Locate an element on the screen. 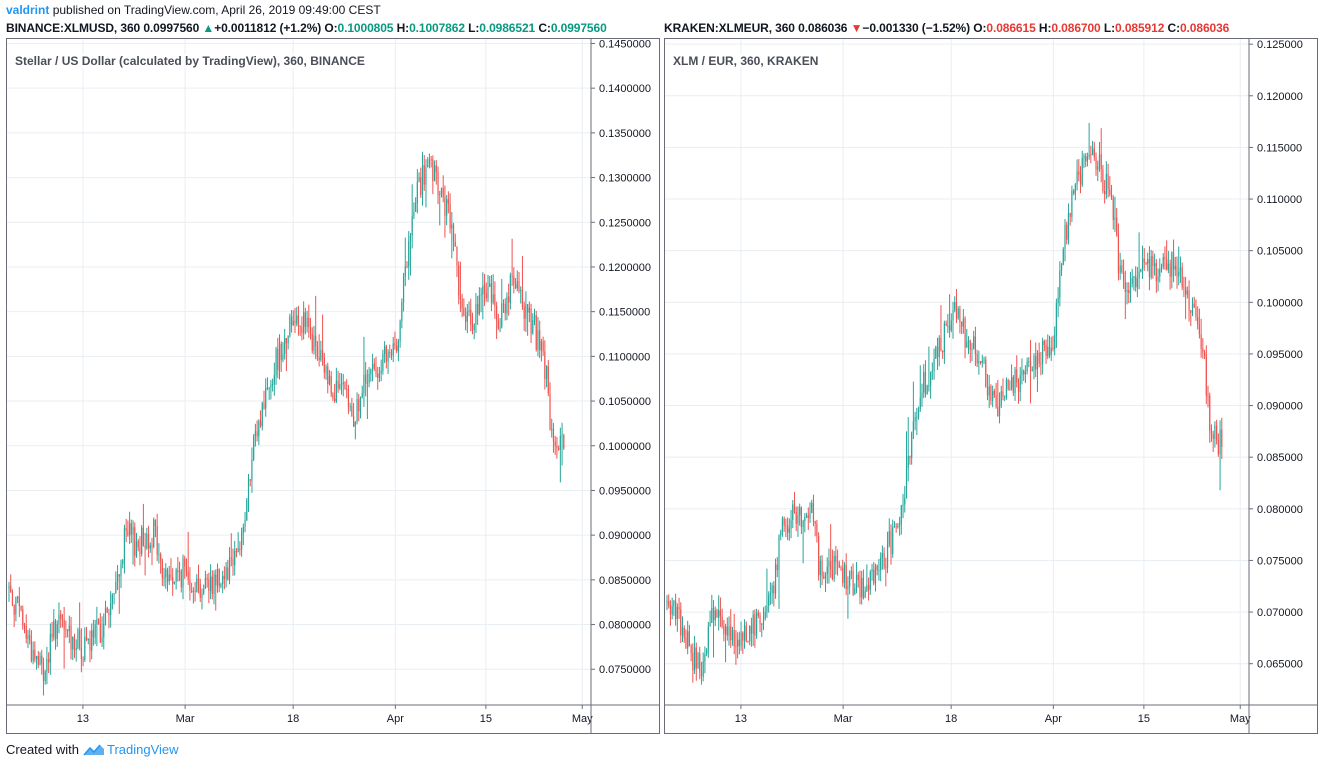  y-tick-label: 0.1100000 is located at coordinates (624, 357).